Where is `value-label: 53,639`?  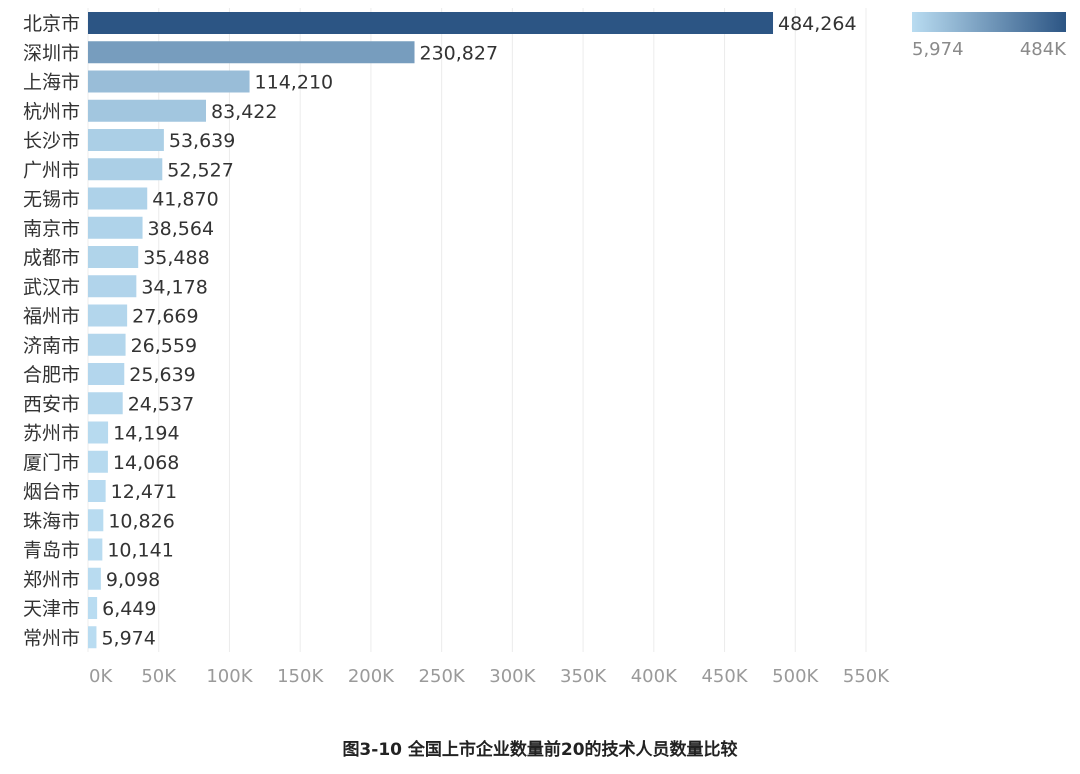 value-label: 53,639 is located at coordinates (202, 141).